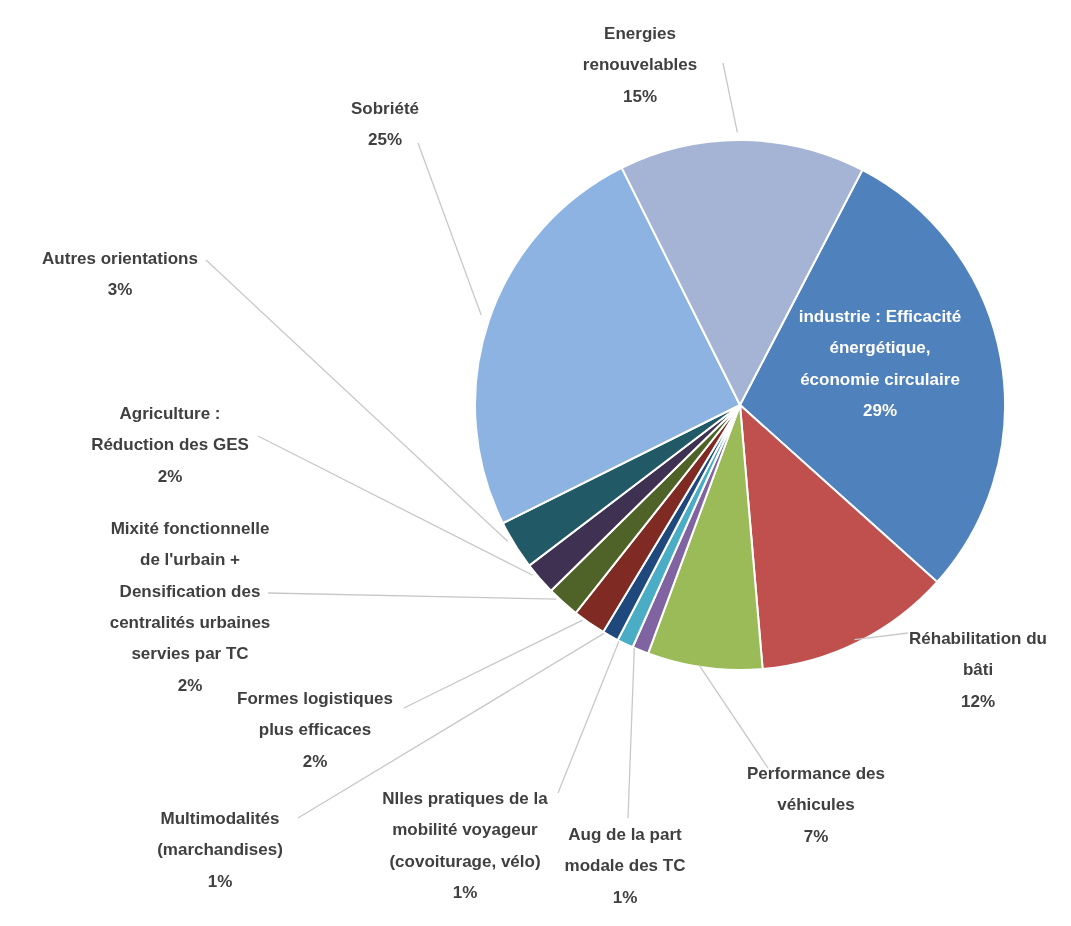  Describe the element at coordinates (978, 654) in the screenshot. I see `slice-label: Réhabilitation du bâti` at that location.